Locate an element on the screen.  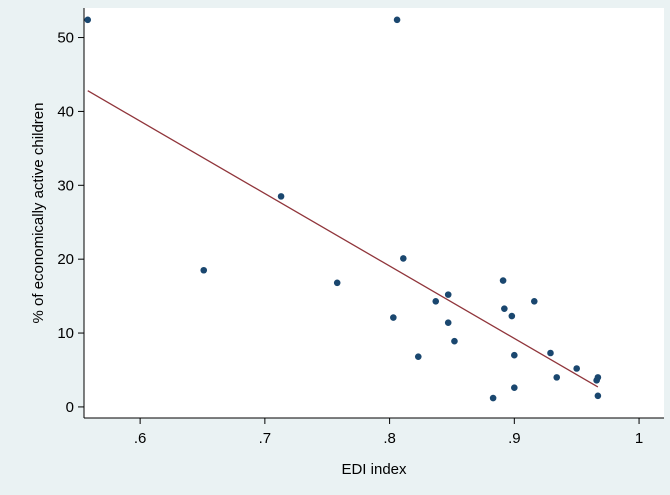
x-tick-label: .9 is located at coordinates (514, 438).